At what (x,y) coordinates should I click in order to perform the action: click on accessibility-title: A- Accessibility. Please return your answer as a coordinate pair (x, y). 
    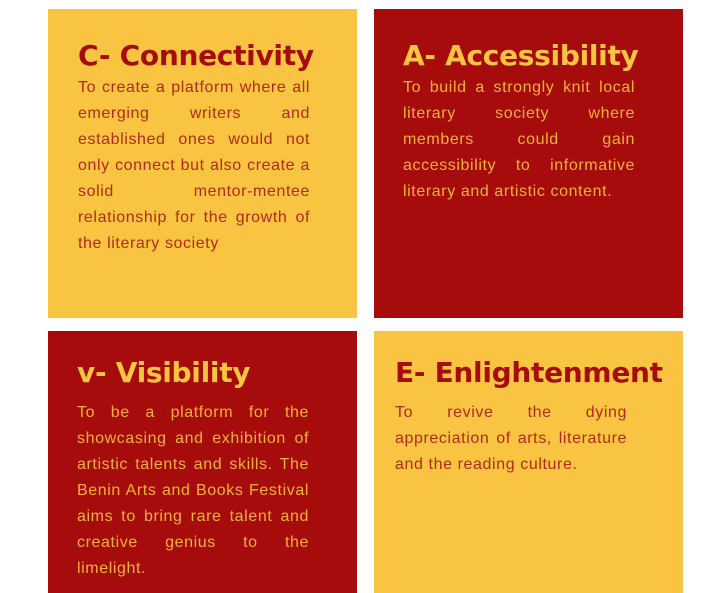
    Looking at the image, I should click on (521, 55).